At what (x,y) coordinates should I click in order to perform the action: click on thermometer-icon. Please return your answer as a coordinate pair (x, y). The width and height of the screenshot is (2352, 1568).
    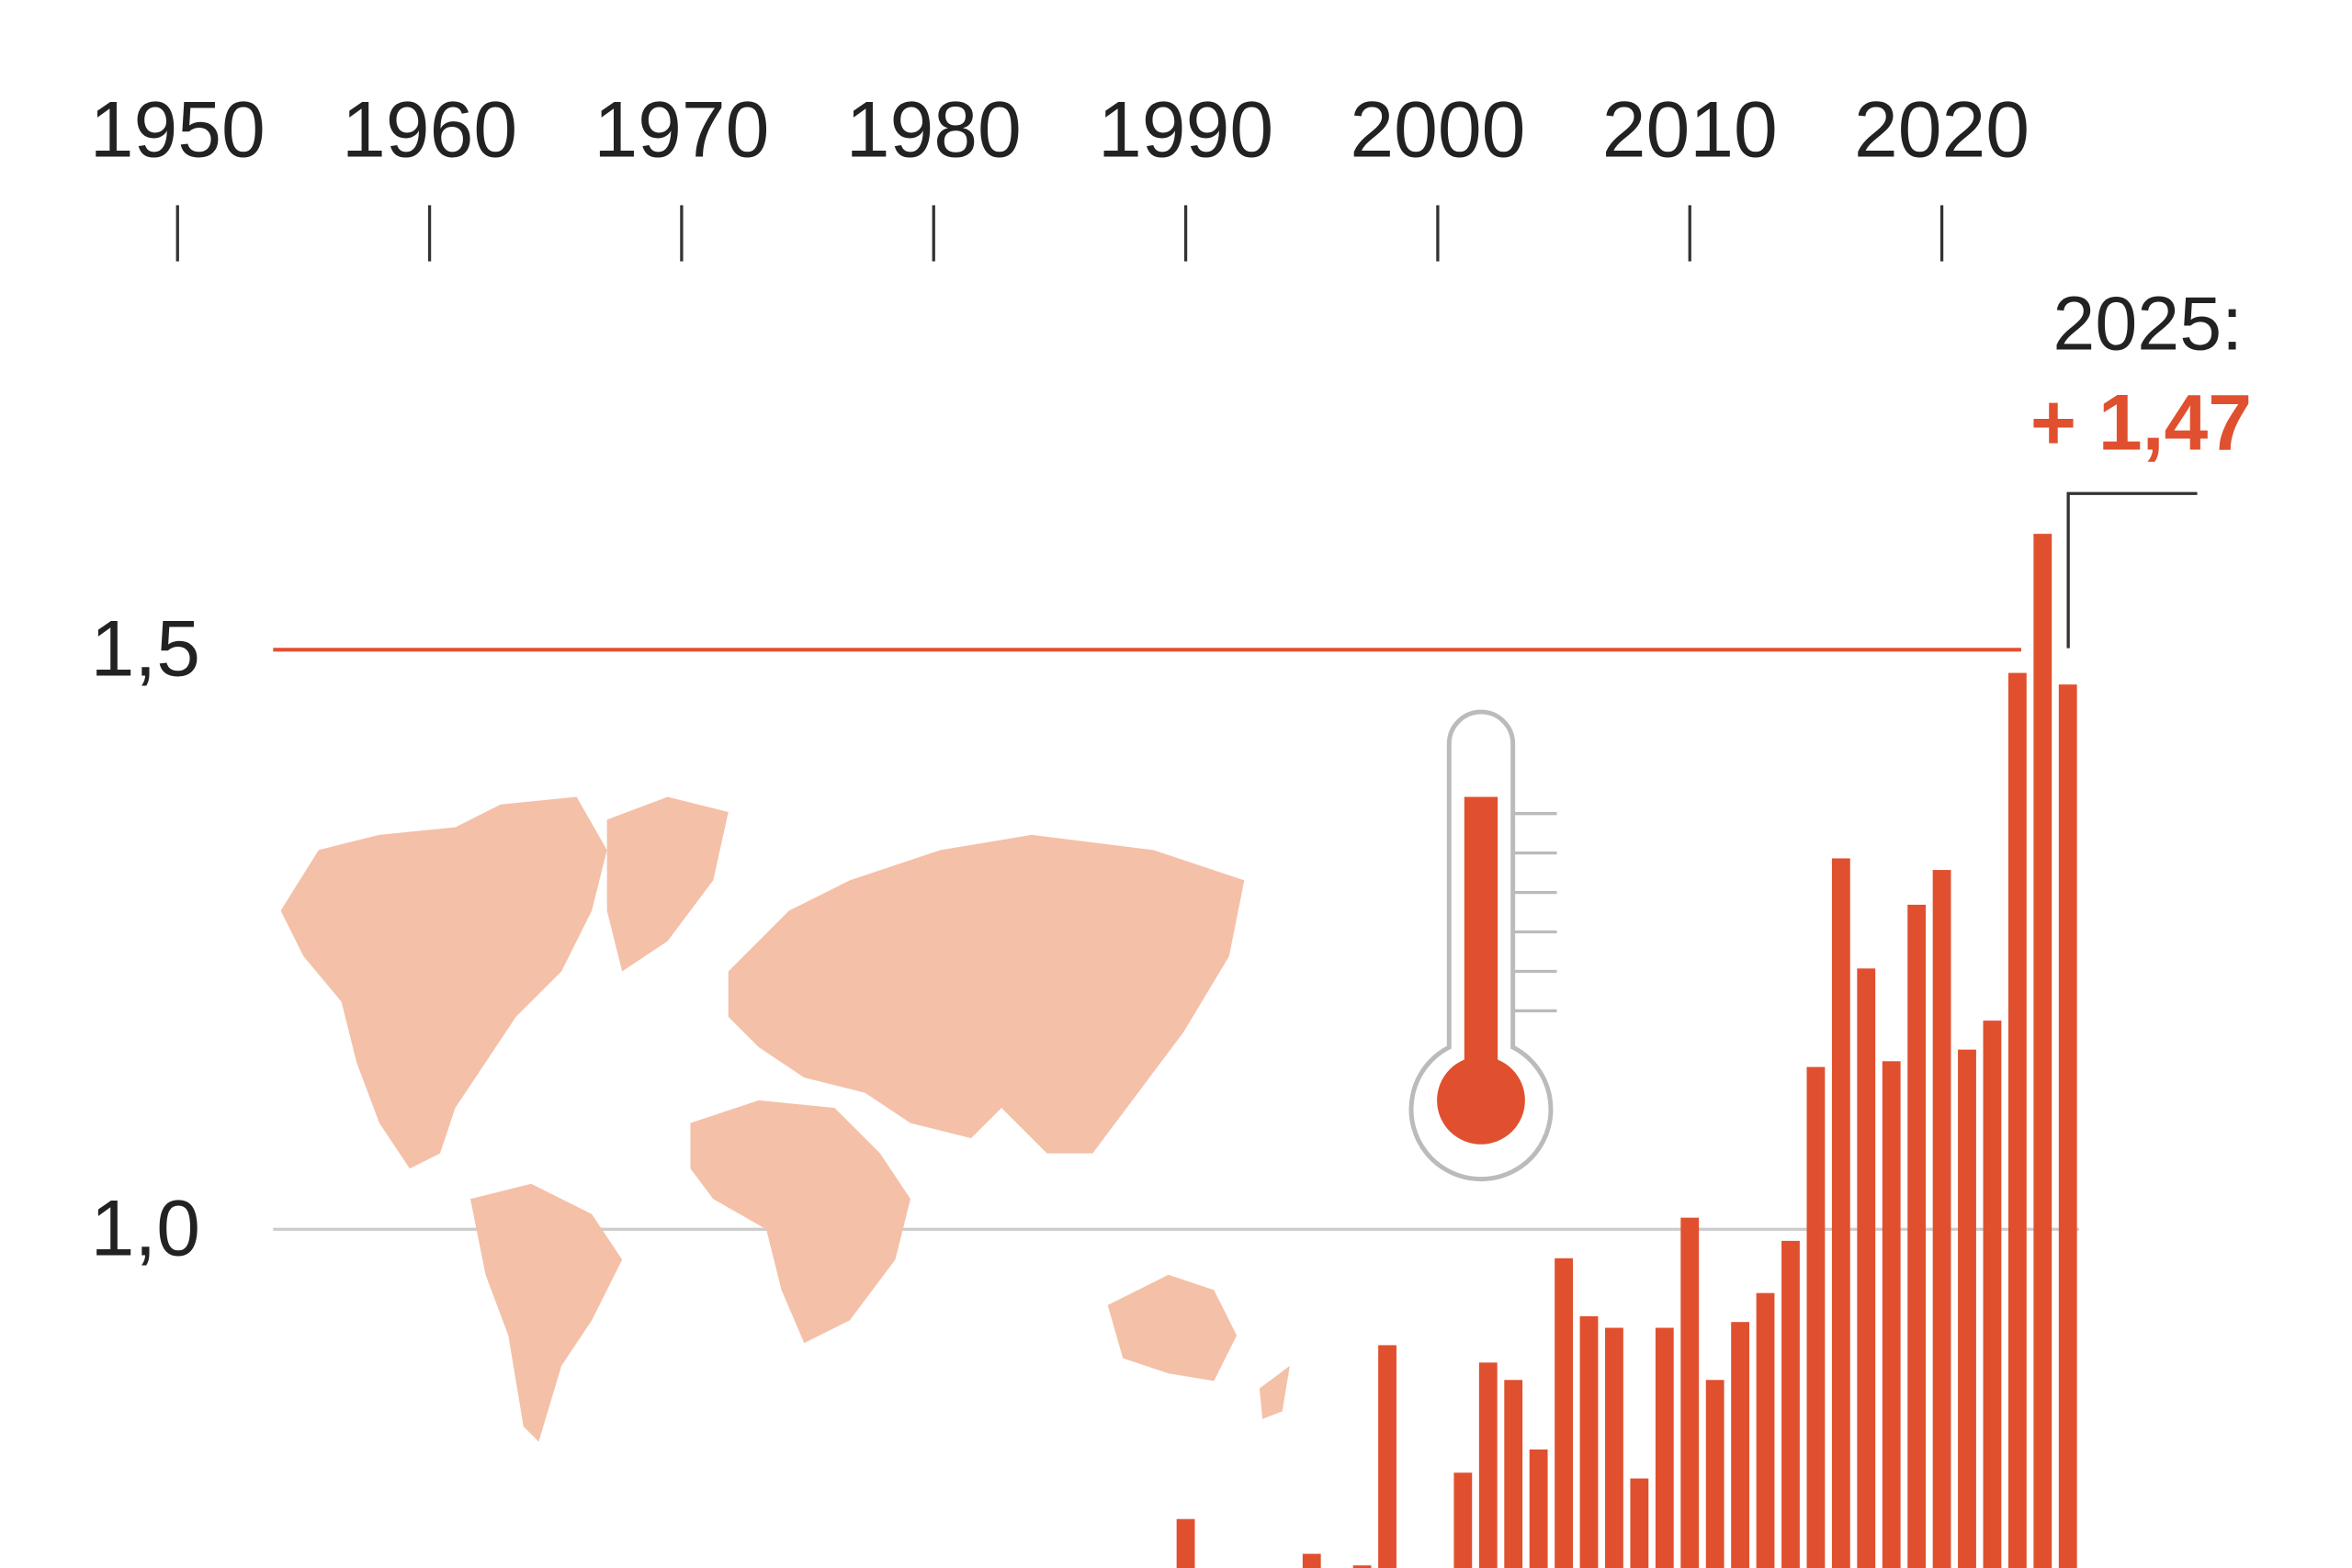
    Looking at the image, I should click on (1482, 946).